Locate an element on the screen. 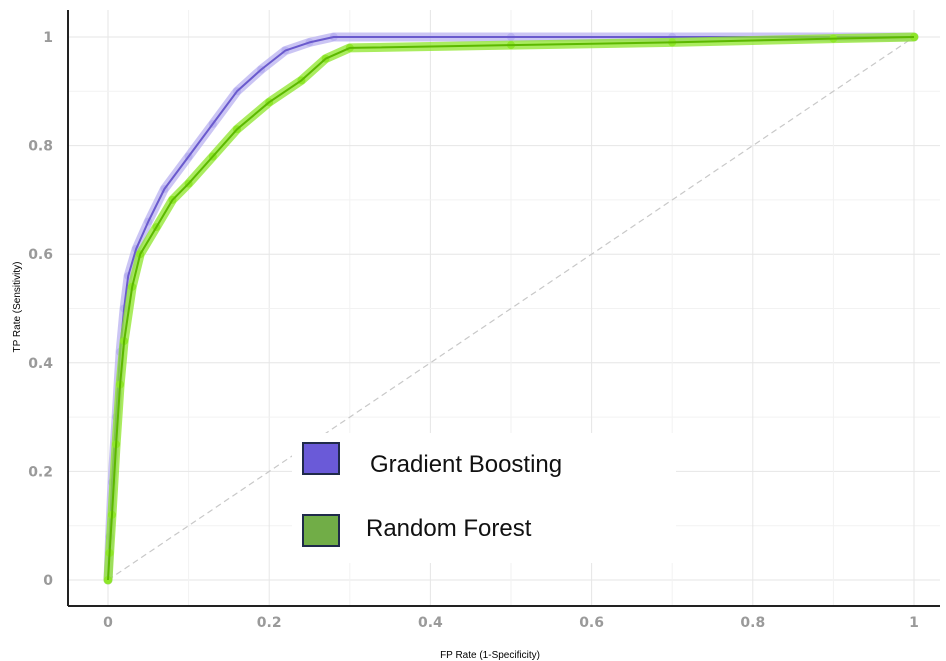 The image size is (946, 661). y-axis-title: TP Rate (Sensitivity) is located at coordinates (17, 307).